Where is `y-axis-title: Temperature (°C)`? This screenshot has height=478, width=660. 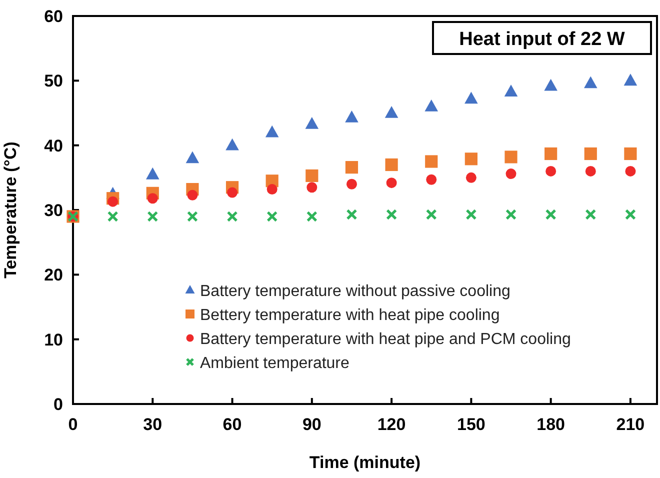
y-axis-title: Temperature (°C) is located at coordinates (10, 210).